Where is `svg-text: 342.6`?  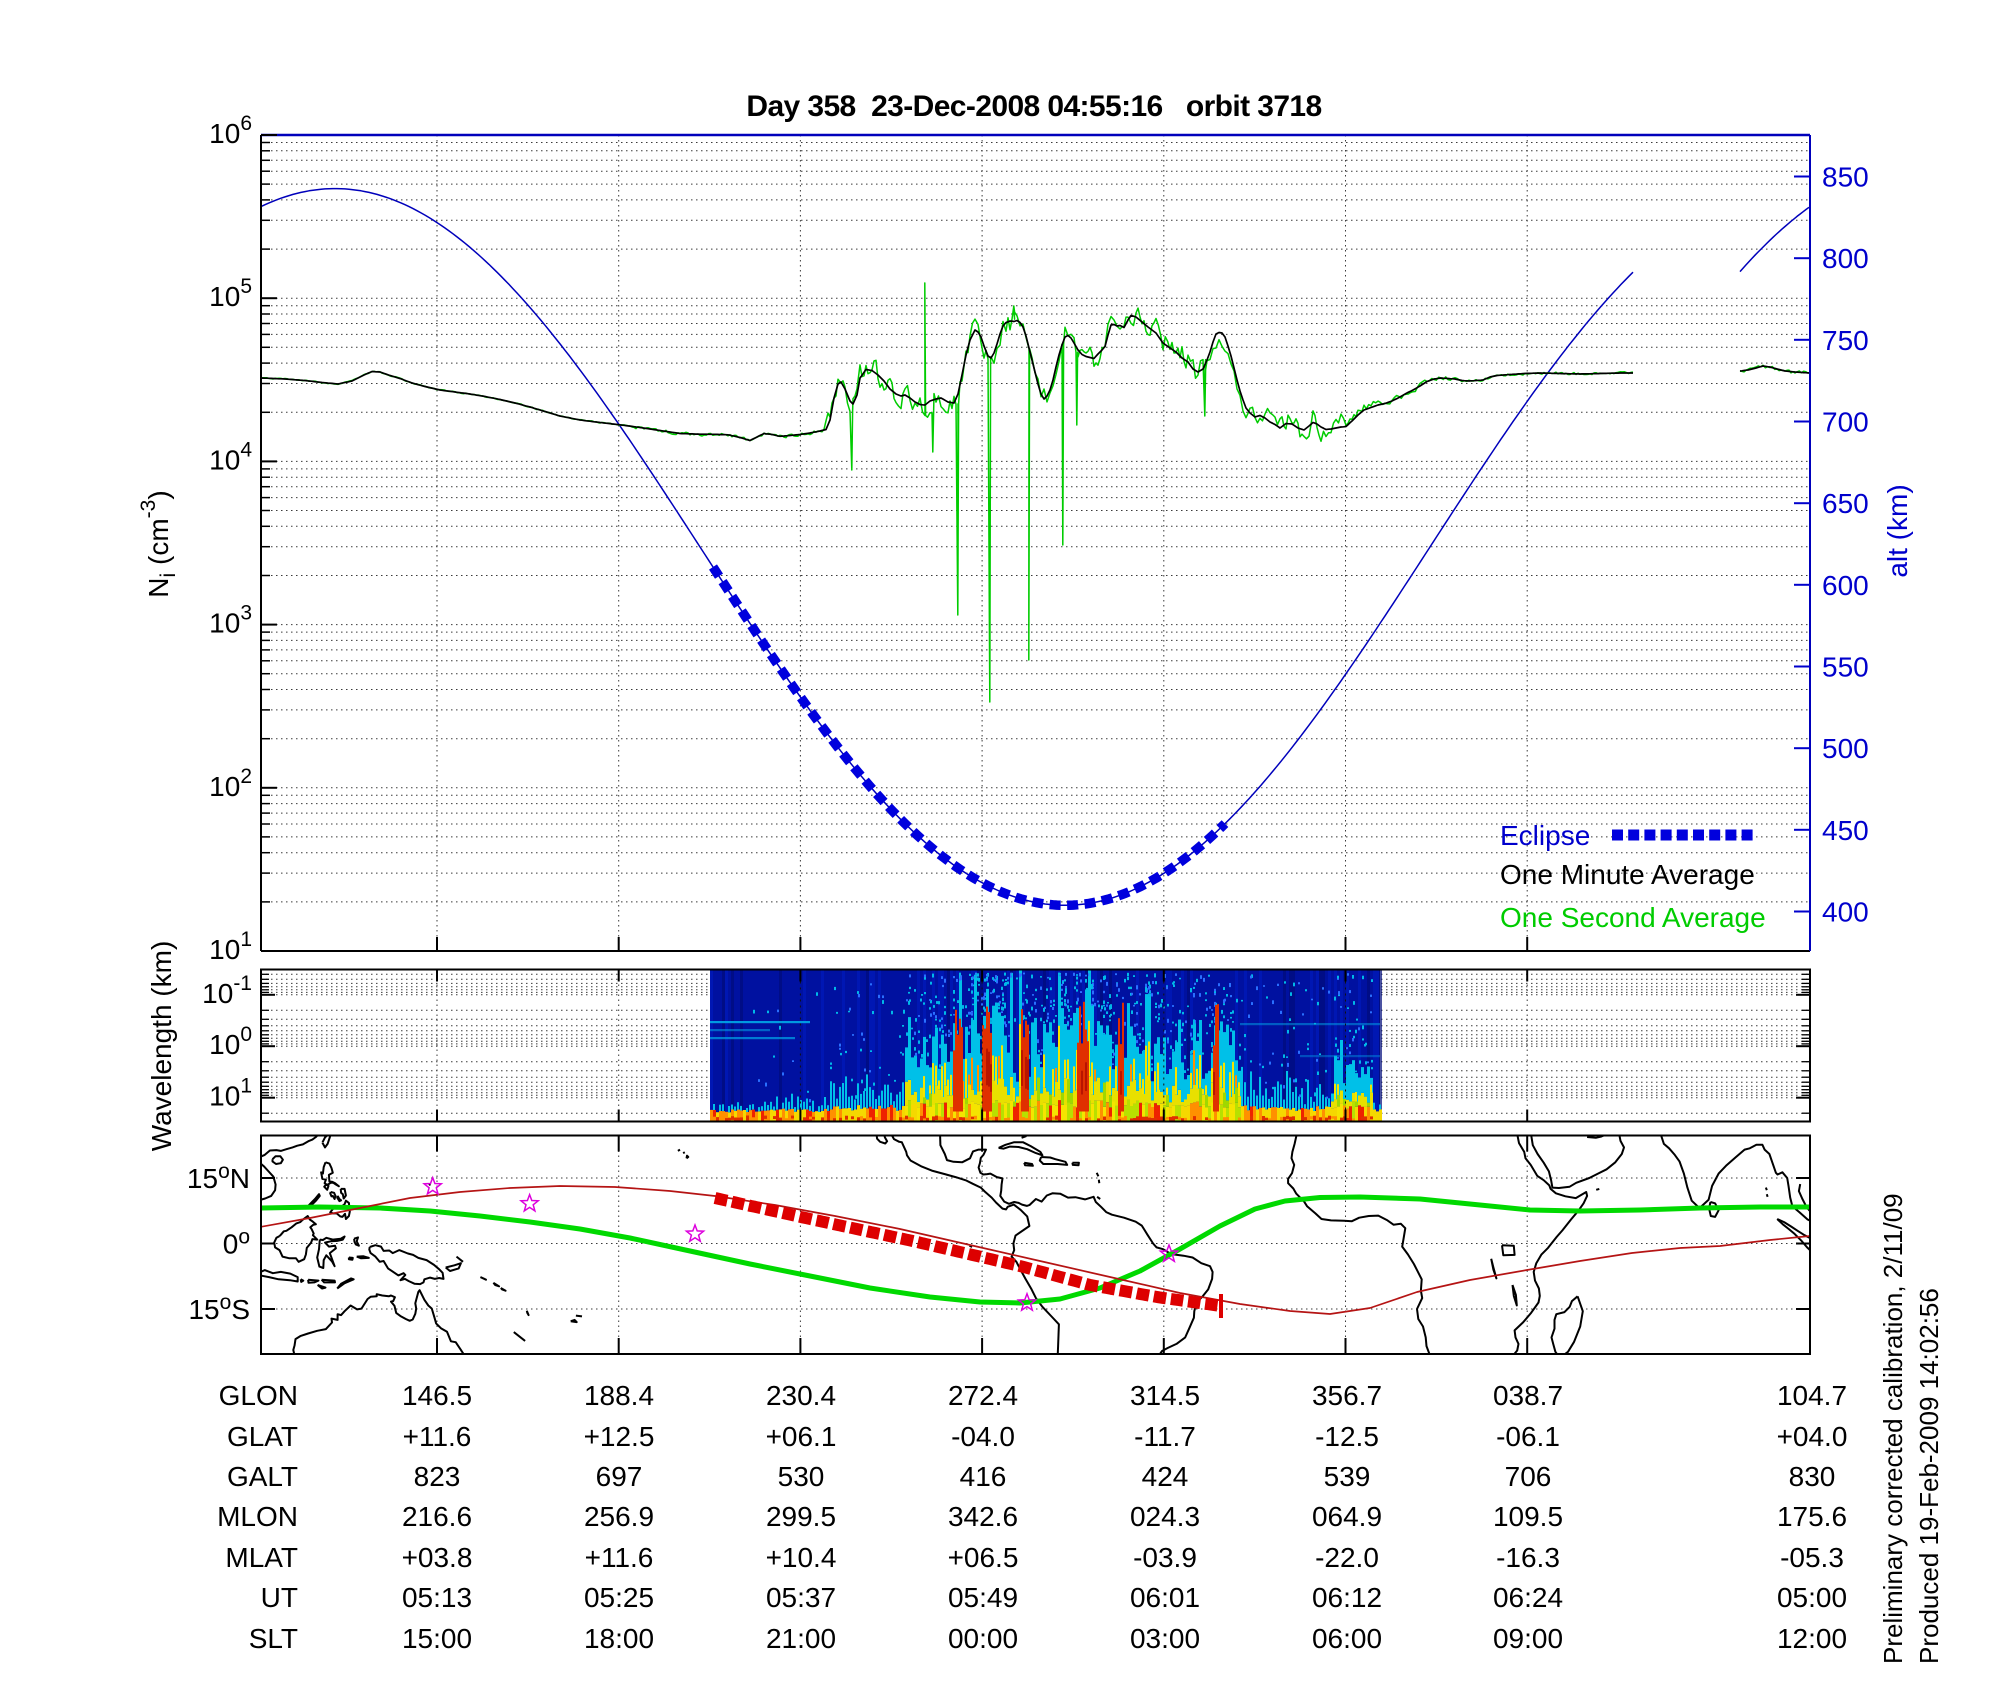
svg-text: 342.6 is located at coordinates (983, 1516).